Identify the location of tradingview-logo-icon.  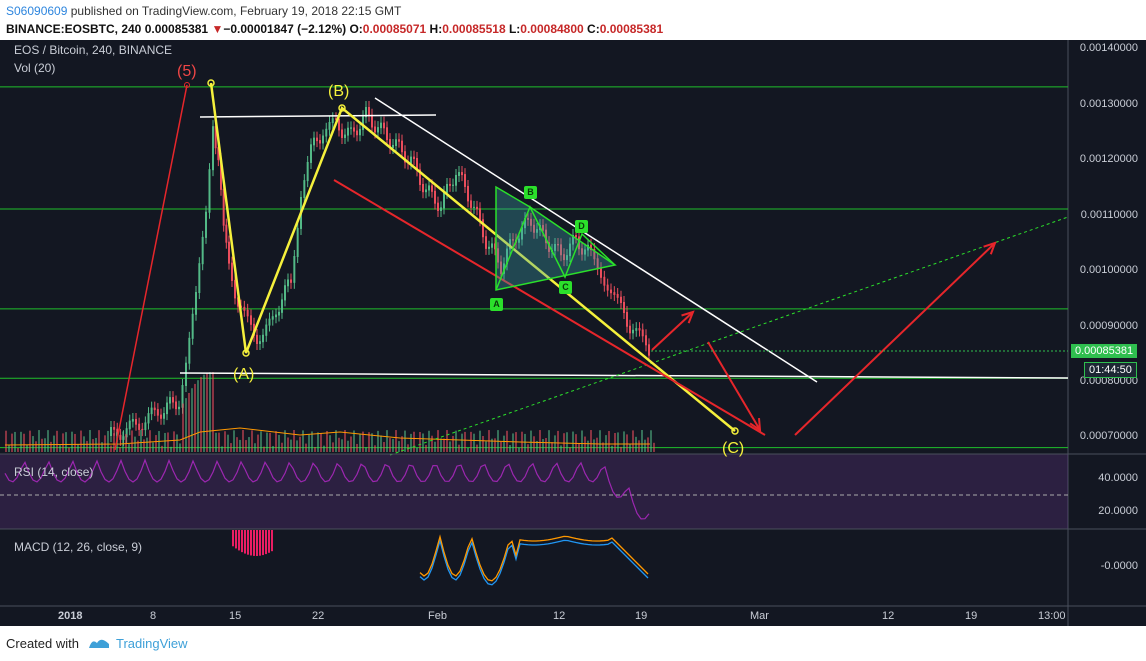
(99, 642).